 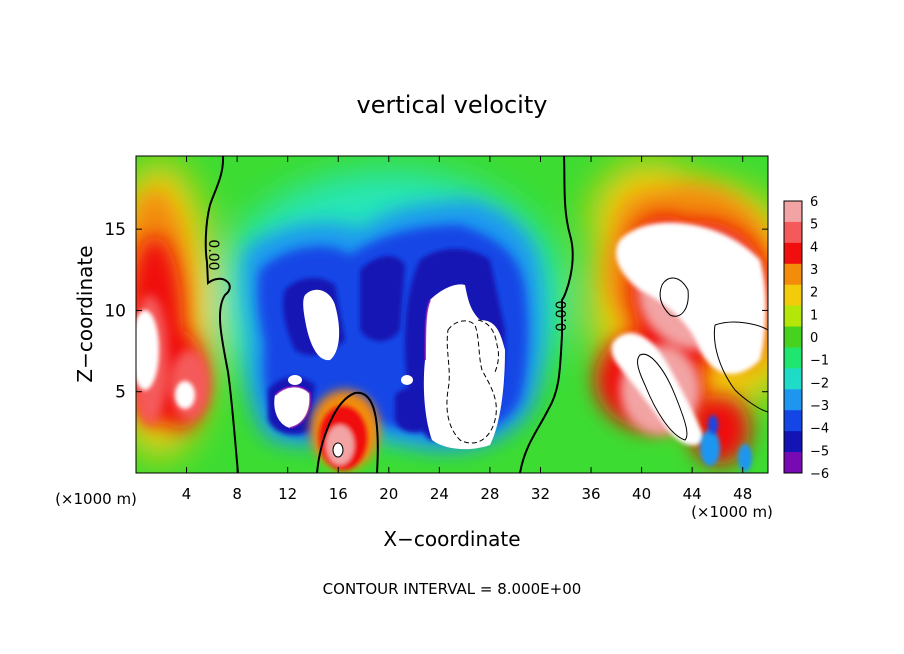 I want to click on x-unit-left: (×1000 m), so click(x=96, y=499).